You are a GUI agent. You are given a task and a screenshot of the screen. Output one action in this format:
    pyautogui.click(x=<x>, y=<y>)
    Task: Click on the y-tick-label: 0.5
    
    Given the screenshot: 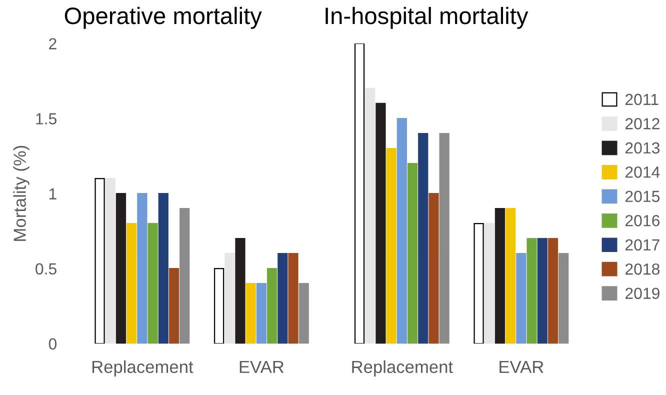 What is the action you would take?
    pyautogui.click(x=46, y=269)
    